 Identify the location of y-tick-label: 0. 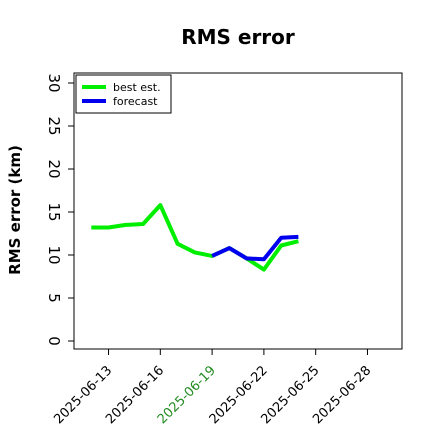
(54, 341).